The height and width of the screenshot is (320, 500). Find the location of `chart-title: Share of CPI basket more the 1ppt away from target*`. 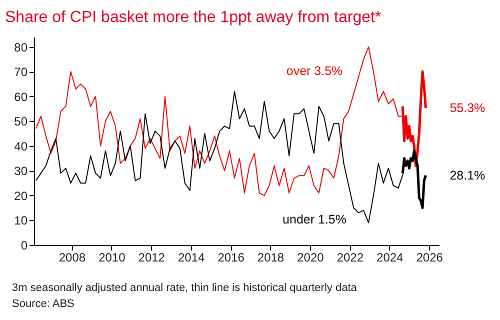

chart-title: Share of CPI basket more the 1ppt away from target* is located at coordinates (193, 17).